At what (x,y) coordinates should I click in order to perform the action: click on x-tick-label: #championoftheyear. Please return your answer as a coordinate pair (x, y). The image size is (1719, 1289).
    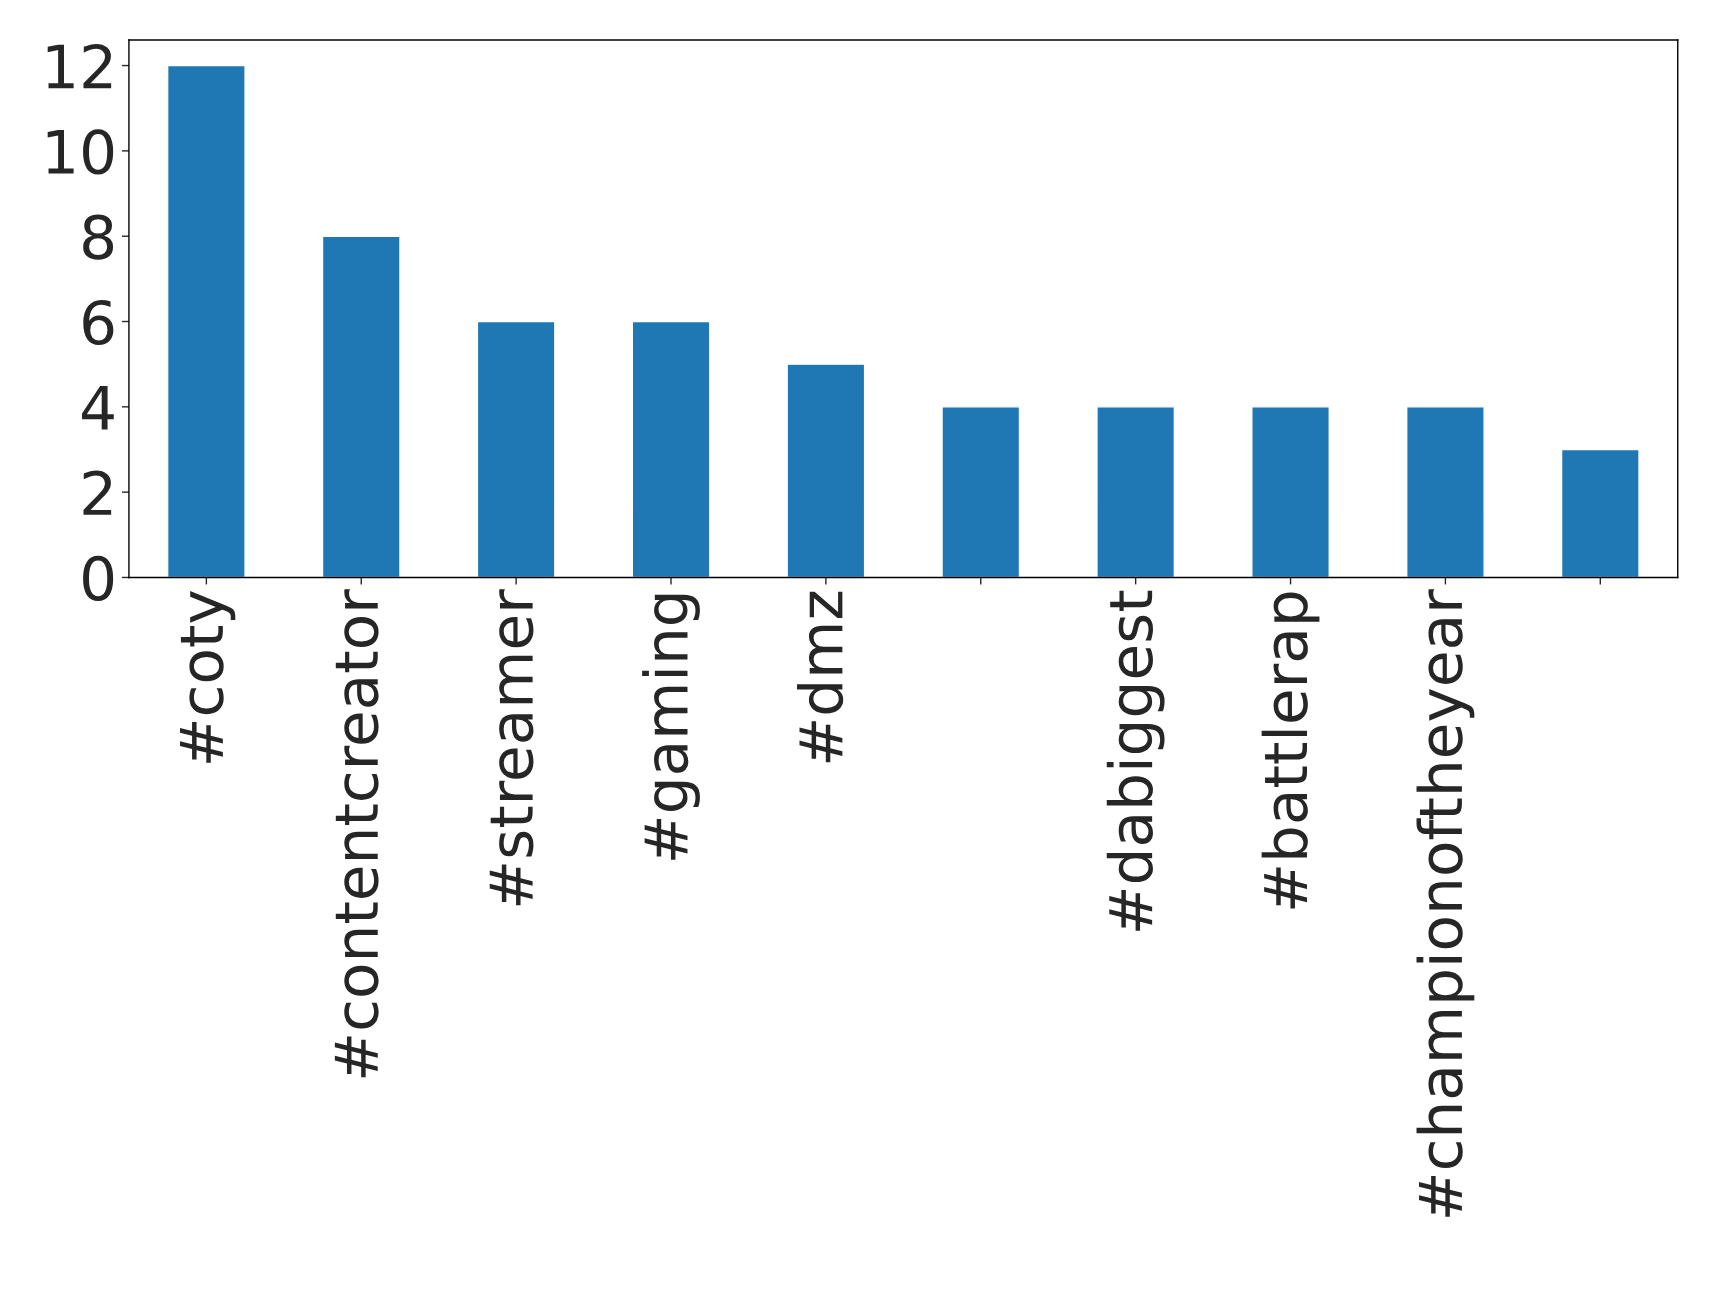
    Looking at the image, I should click on (1445, 903).